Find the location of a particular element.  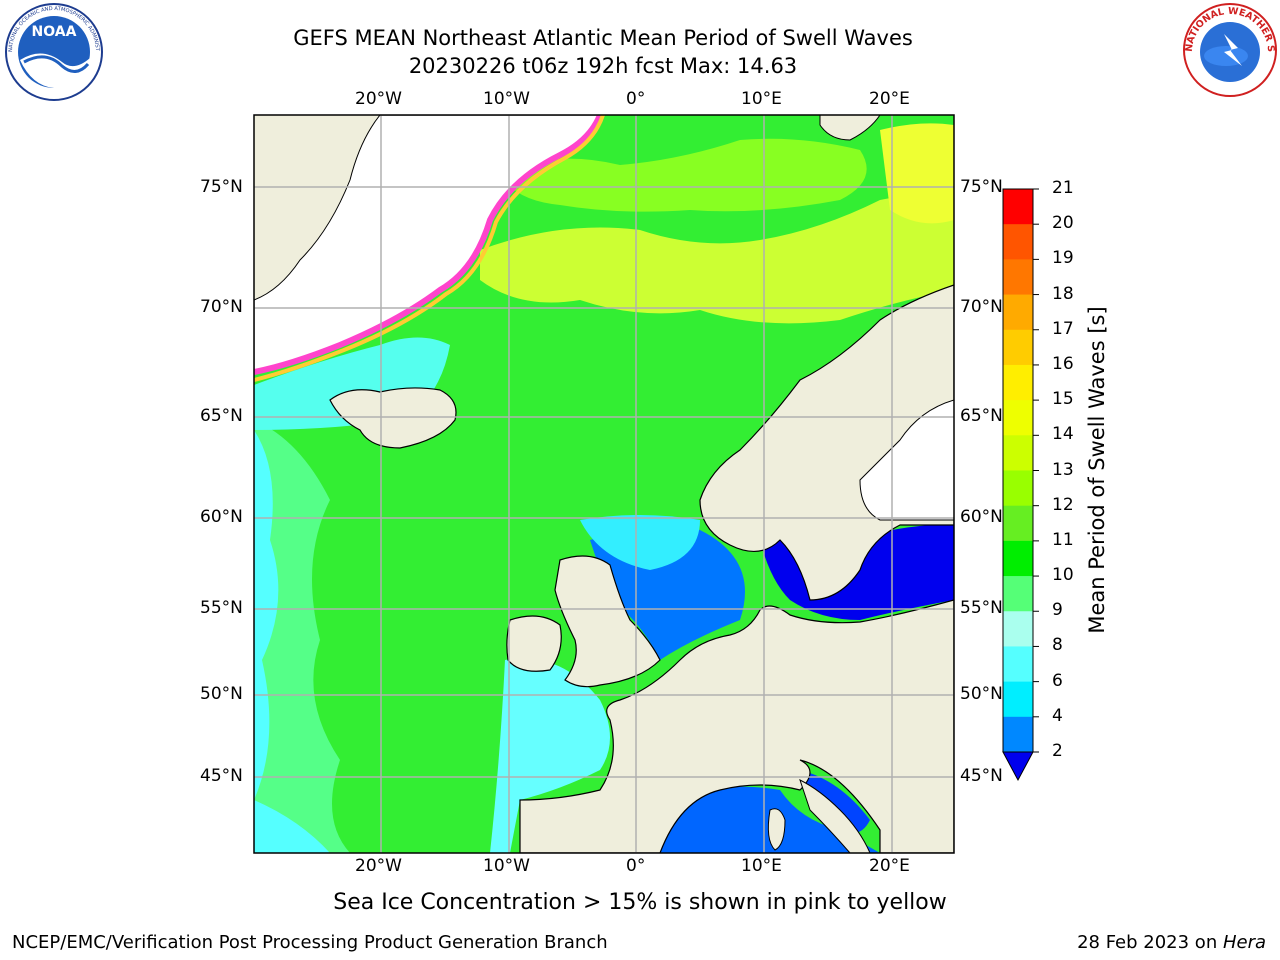

lat-label-left-45n: 45°N is located at coordinates (221, 776).